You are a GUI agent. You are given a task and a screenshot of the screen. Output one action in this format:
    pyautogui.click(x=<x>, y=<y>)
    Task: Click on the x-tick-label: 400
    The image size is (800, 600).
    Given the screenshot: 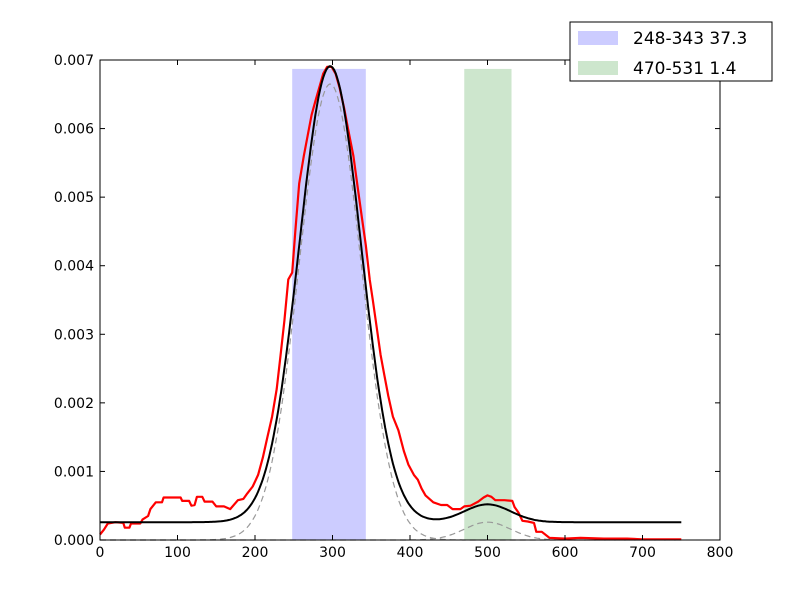 What is the action you would take?
    pyautogui.click(x=410, y=553)
    